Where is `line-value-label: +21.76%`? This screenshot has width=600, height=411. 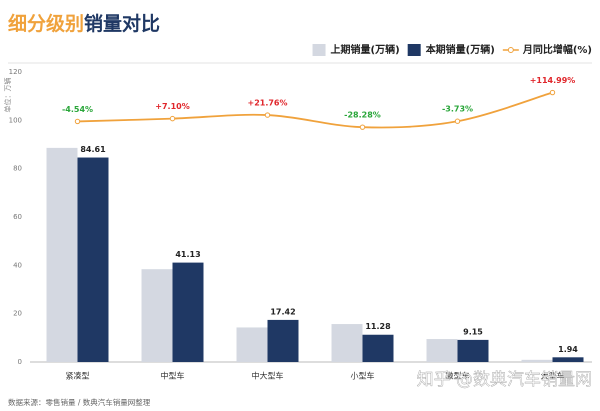
line-value-label: +21.76% is located at coordinates (267, 103).